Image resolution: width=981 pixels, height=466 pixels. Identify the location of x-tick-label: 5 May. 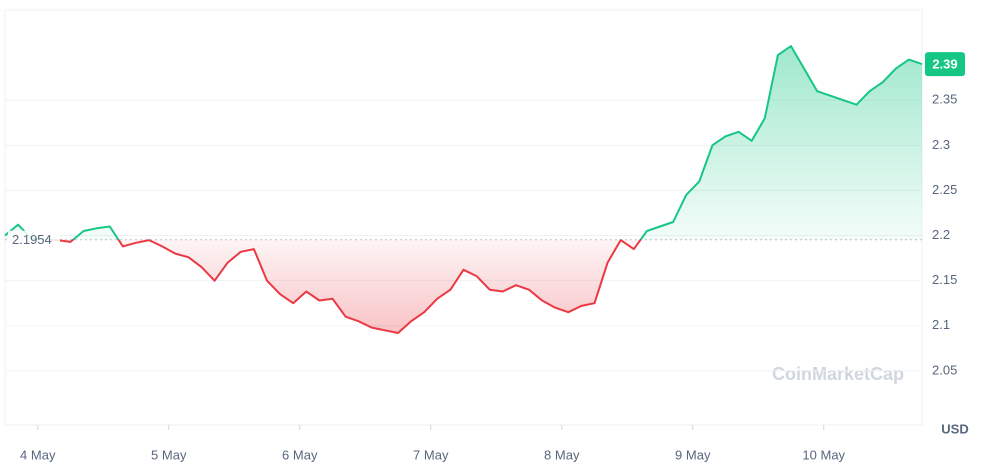
(169, 454).